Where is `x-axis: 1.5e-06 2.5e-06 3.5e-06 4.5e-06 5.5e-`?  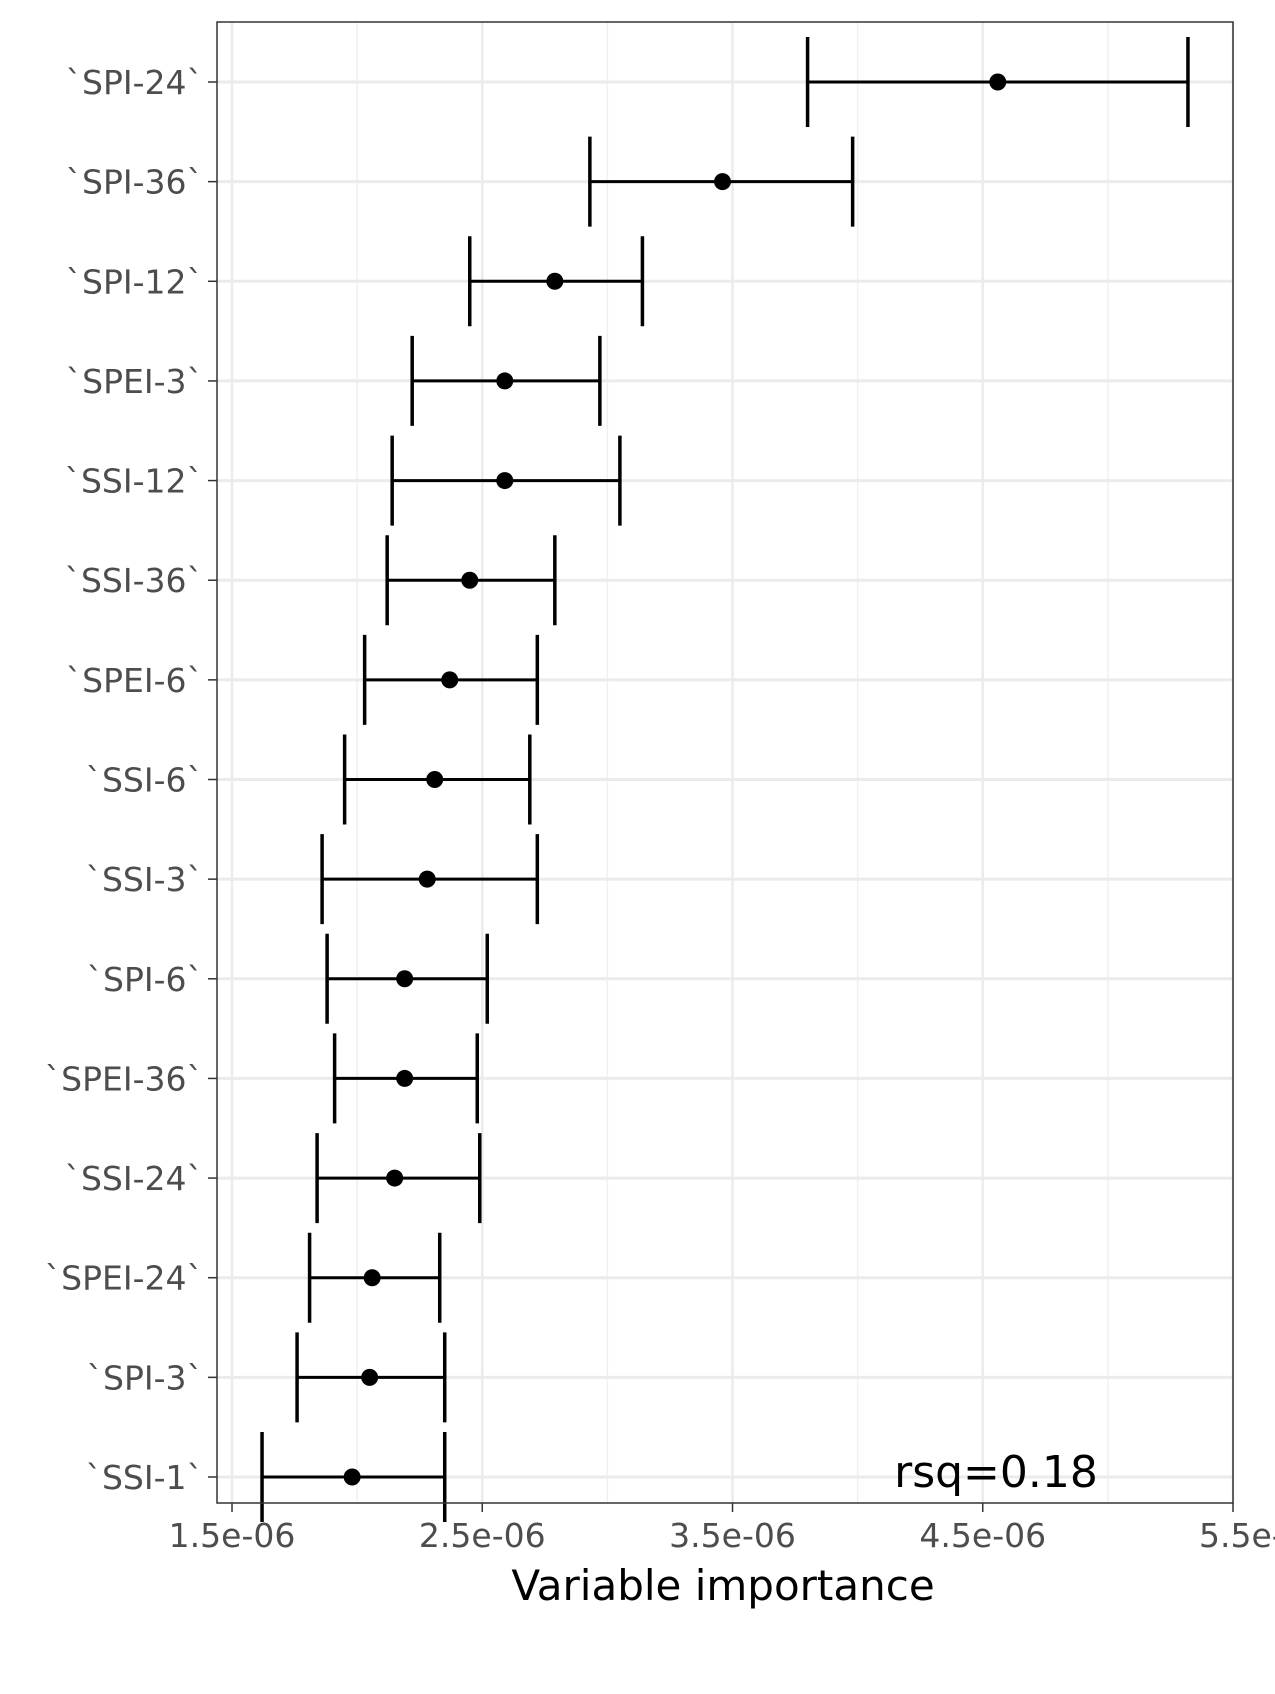
x-axis: 1.5e-06 2.5e-06 3.5e-06 4.5e-06 5.5e- is located at coordinates (722, 1529).